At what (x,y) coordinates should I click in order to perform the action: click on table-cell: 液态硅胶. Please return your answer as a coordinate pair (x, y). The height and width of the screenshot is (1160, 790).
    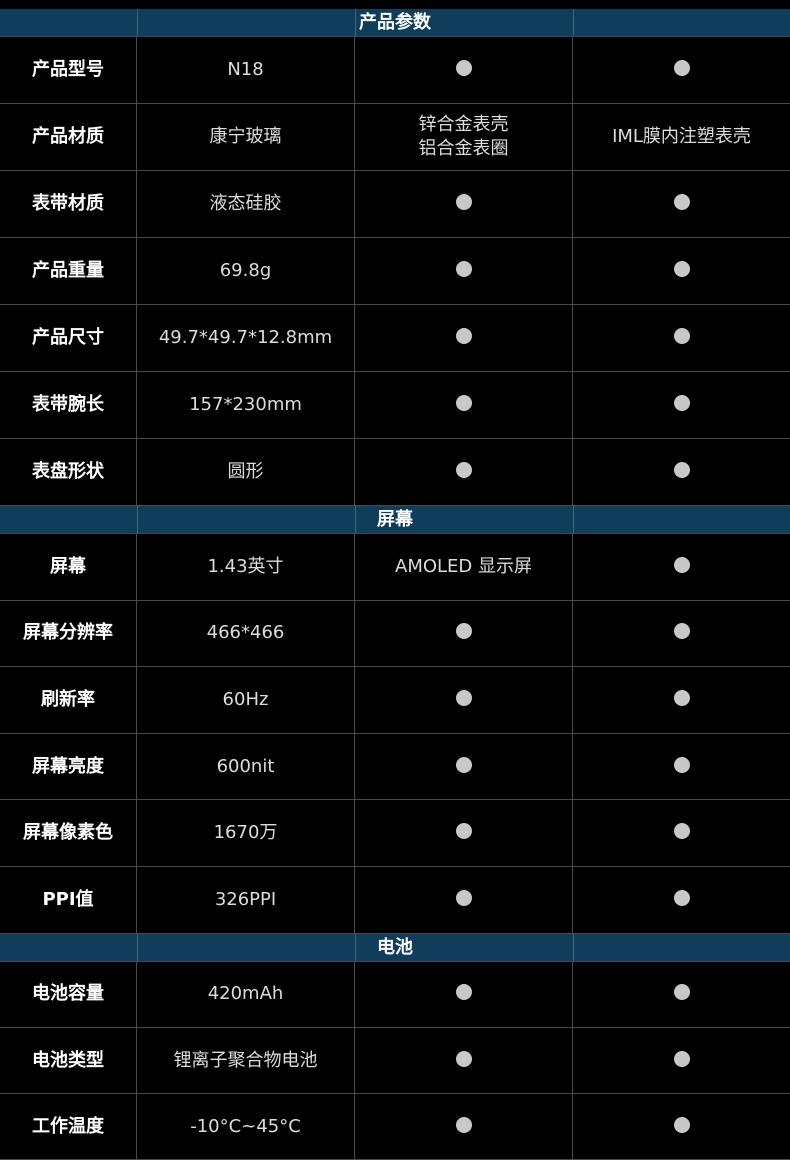
    Looking at the image, I should click on (246, 204).